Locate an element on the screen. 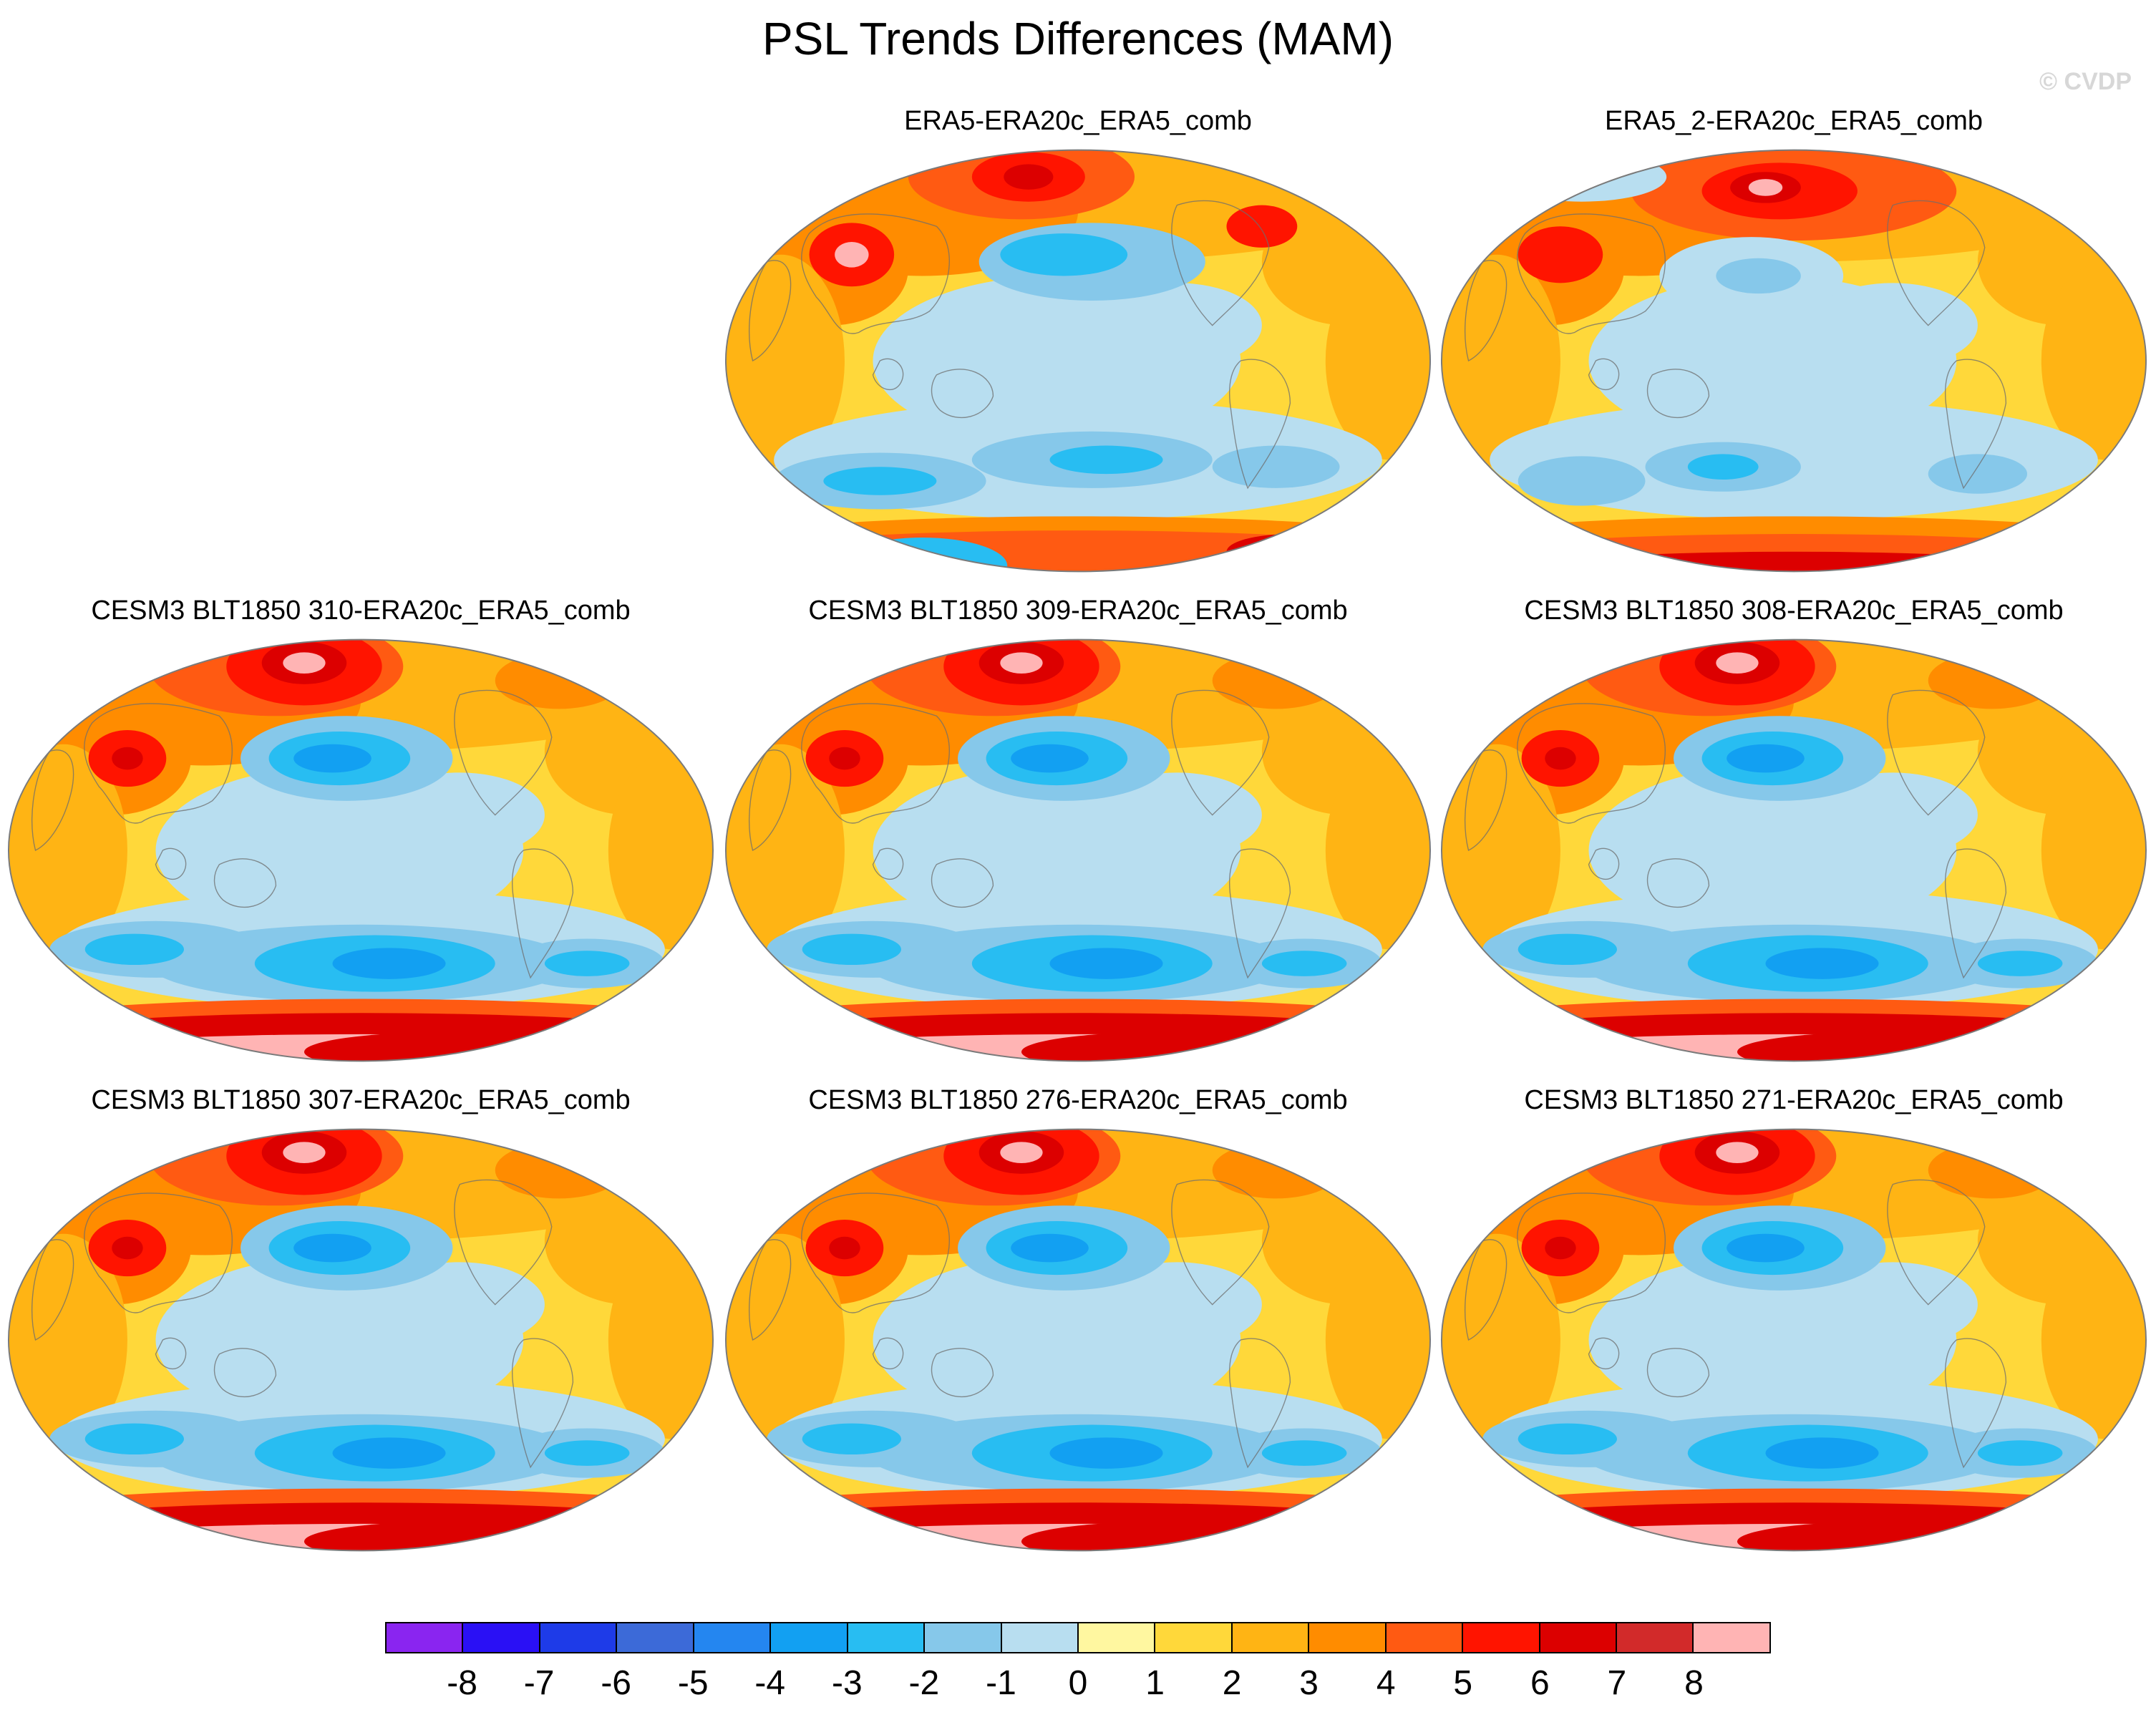 The width and height of the screenshot is (2156, 1715). map-panel: CESM3 BLT1850 310-ERA20c_ERA5_comb is located at coordinates (361, 831).